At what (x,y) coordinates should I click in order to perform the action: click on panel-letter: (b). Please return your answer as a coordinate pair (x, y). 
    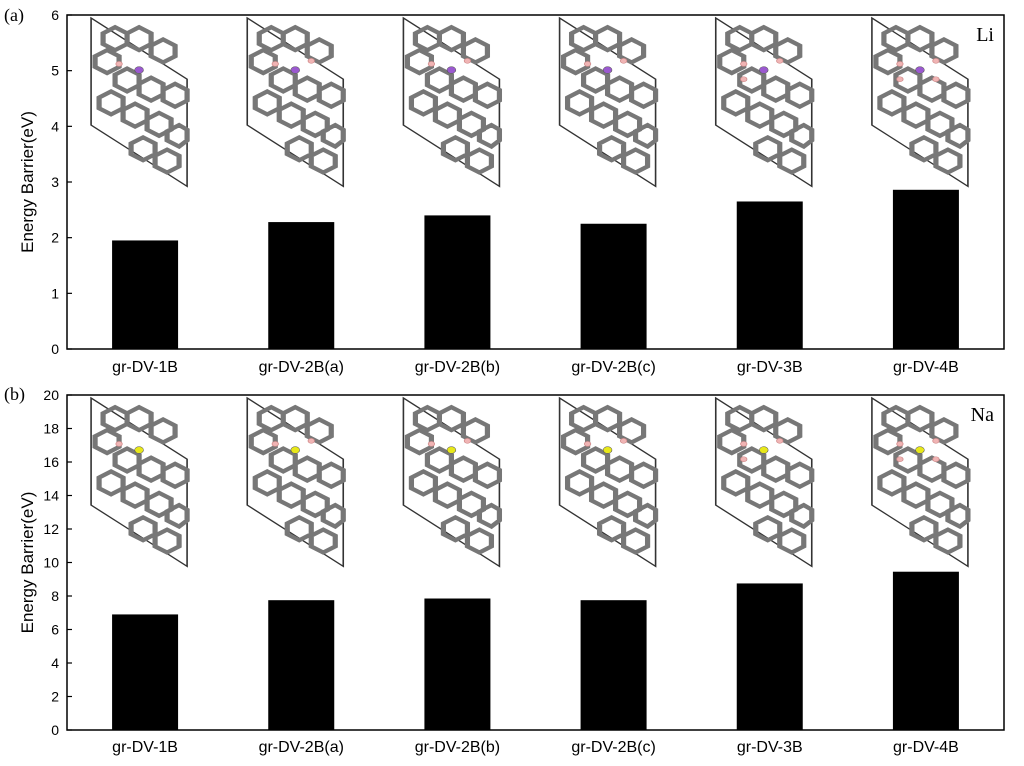
    Looking at the image, I should click on (14, 394).